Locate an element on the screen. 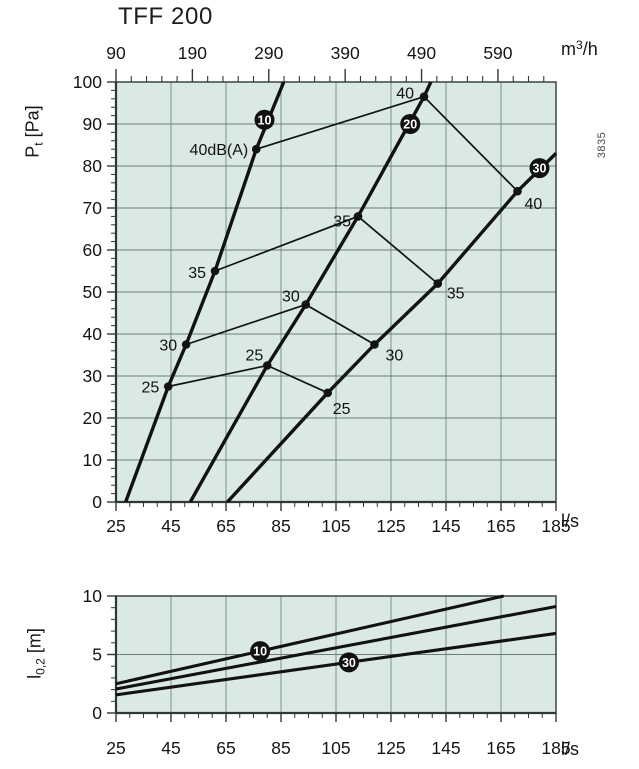 The height and width of the screenshot is (769, 639). top-axis-unit-label: m3/h is located at coordinates (579, 49).